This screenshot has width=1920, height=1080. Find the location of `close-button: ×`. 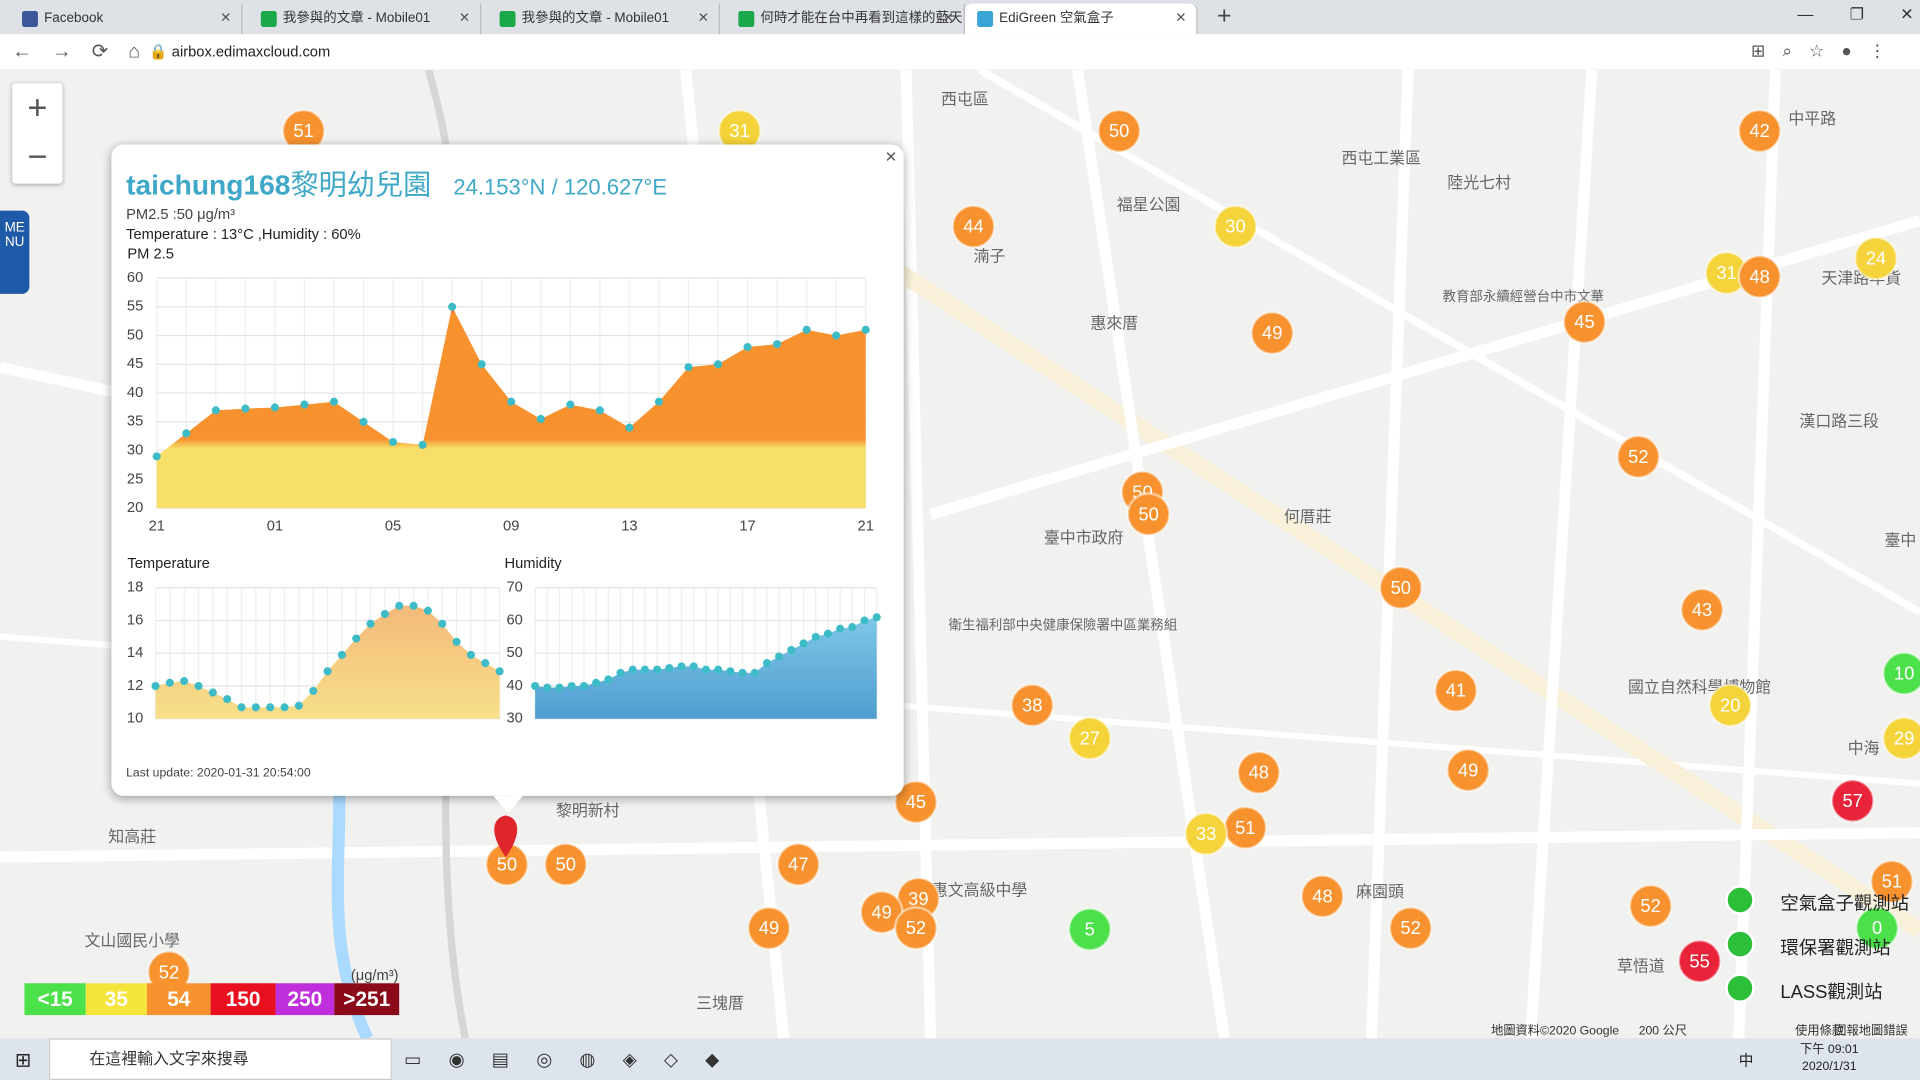

close-button: × is located at coordinates (891, 157).